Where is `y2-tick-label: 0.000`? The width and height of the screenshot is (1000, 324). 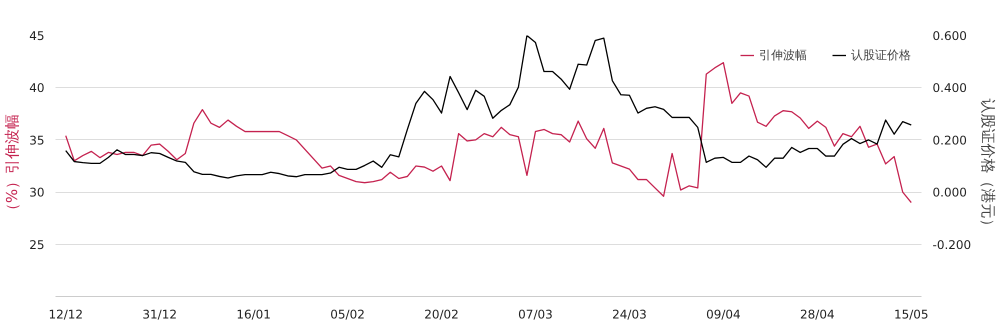 y2-tick-label: 0.000 is located at coordinates (949, 193).